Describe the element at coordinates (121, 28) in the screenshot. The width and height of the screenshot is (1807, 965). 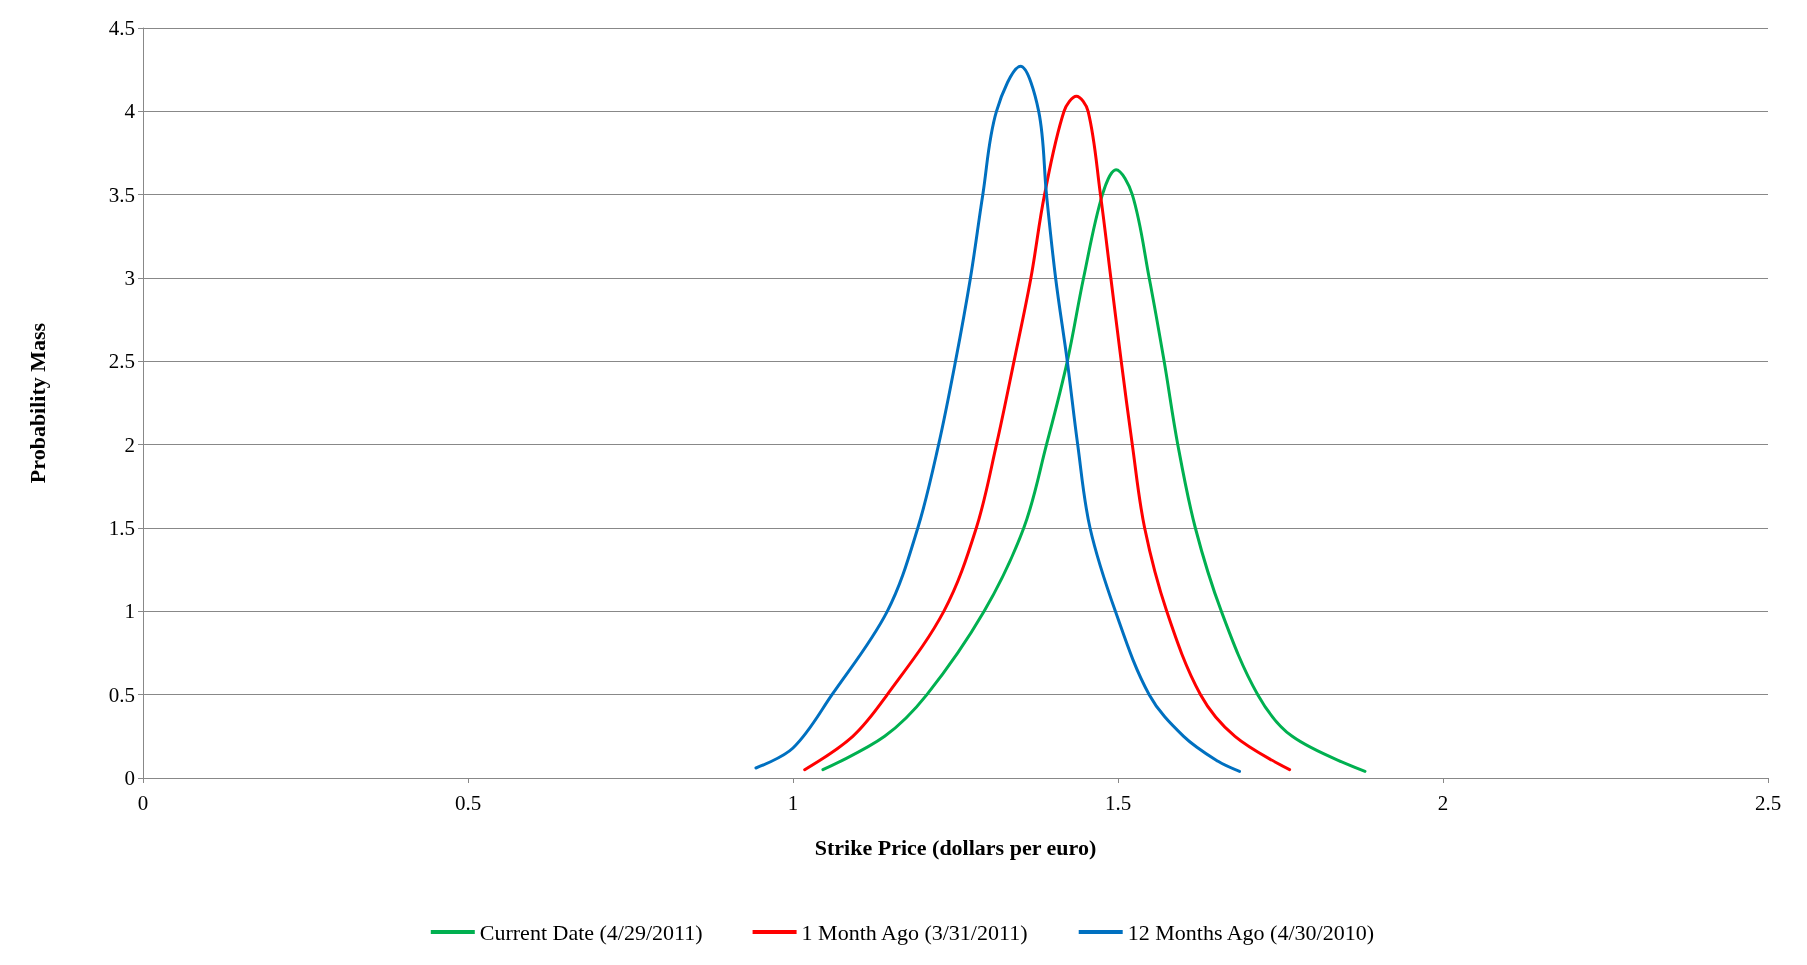
I see `y-tick-label: 4.5` at that location.